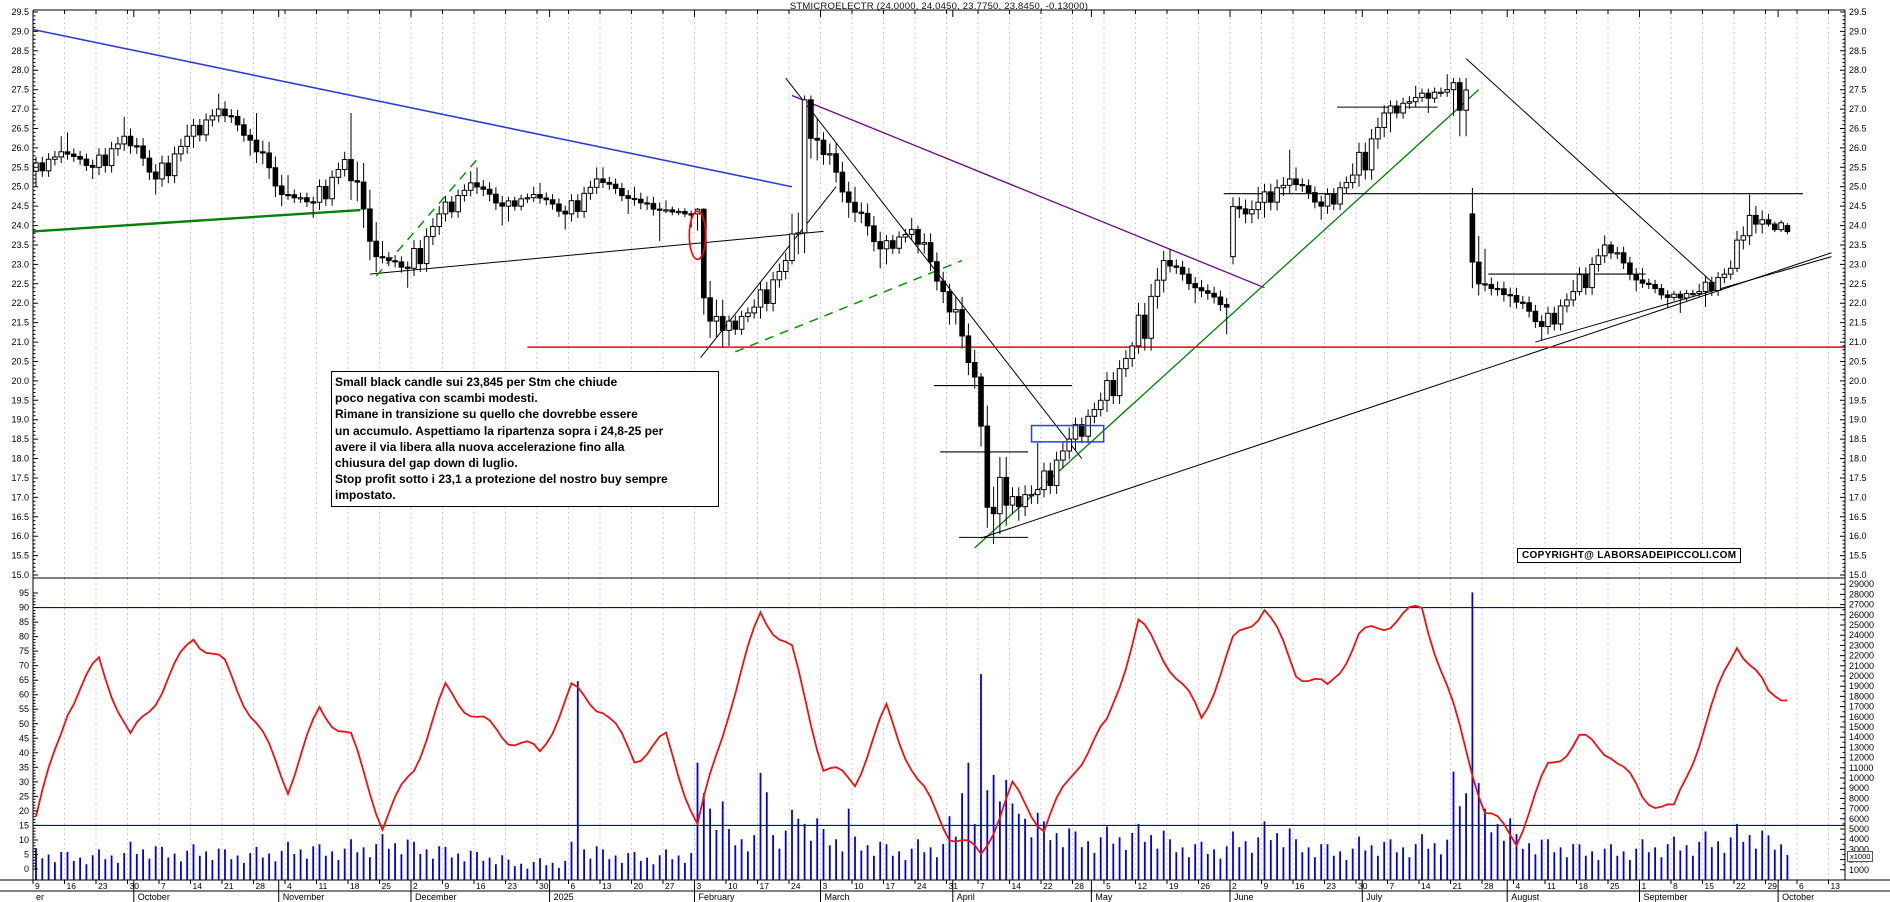 Image resolution: width=1890 pixels, height=902 pixels. I want to click on svg-text: 25.0, so click(20, 187).